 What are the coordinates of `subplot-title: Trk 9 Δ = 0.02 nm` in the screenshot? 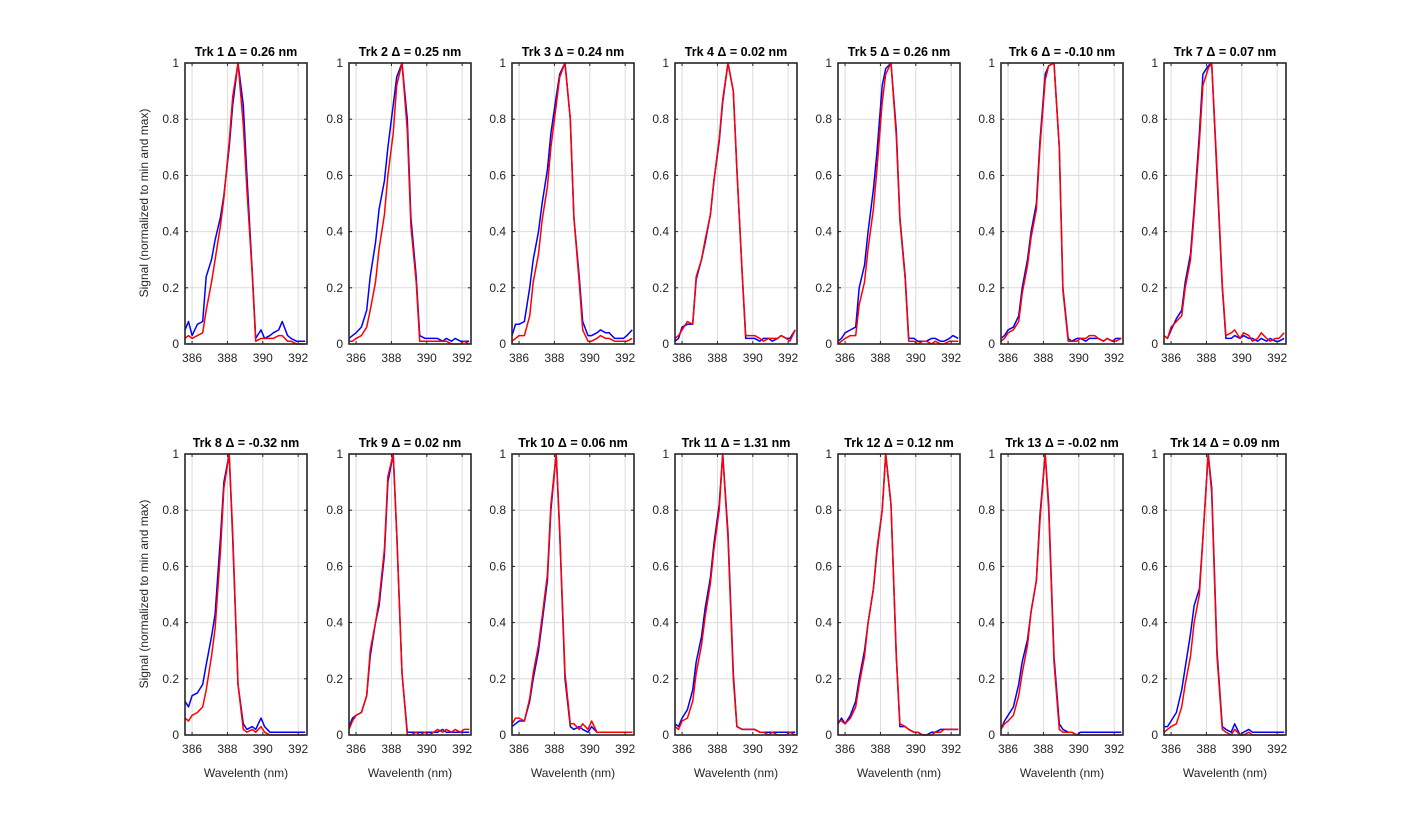 It's located at (410, 443).